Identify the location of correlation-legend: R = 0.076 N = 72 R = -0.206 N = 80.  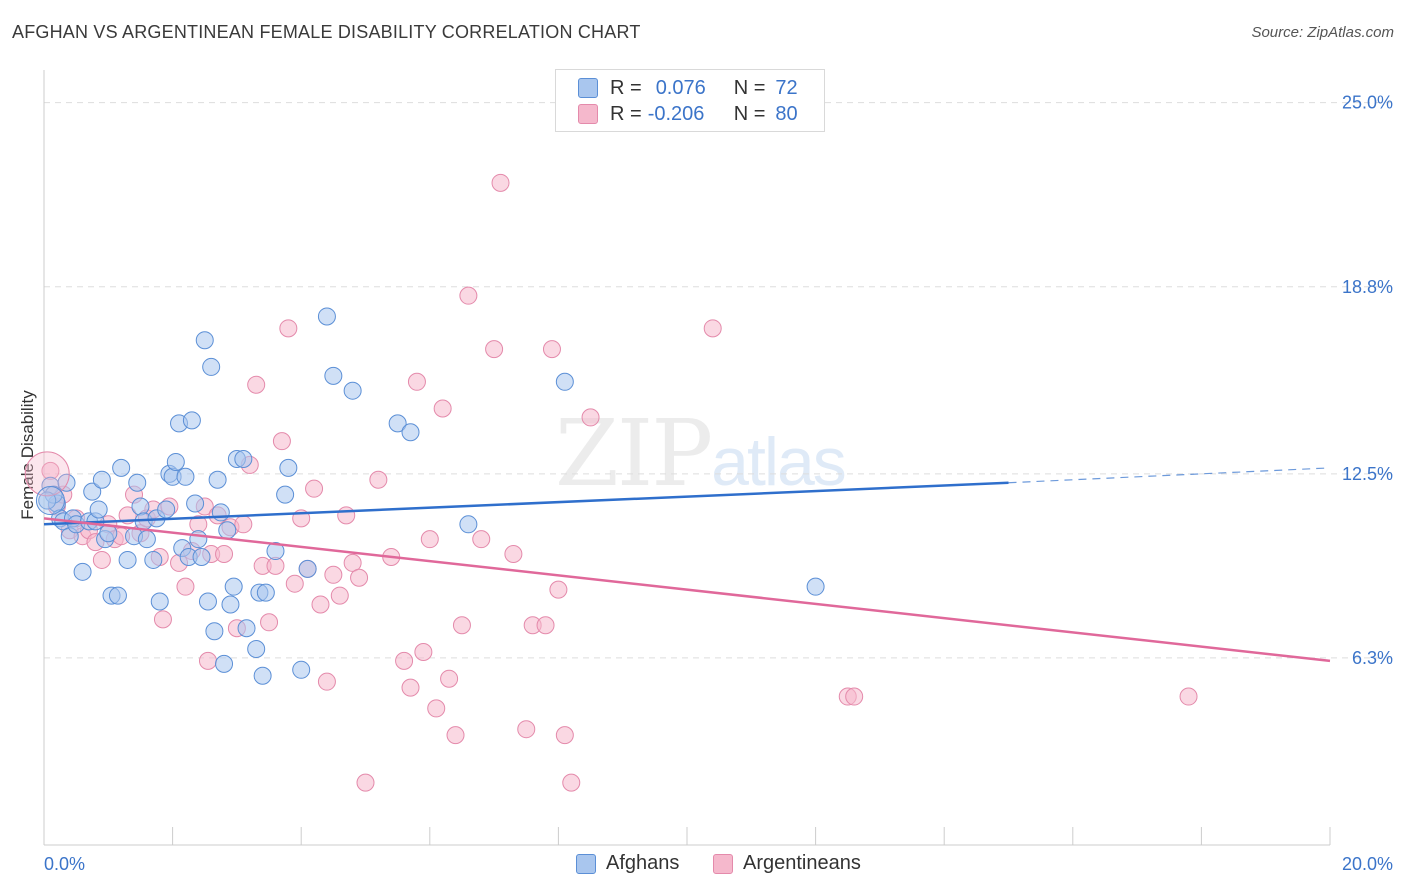
(690, 100).